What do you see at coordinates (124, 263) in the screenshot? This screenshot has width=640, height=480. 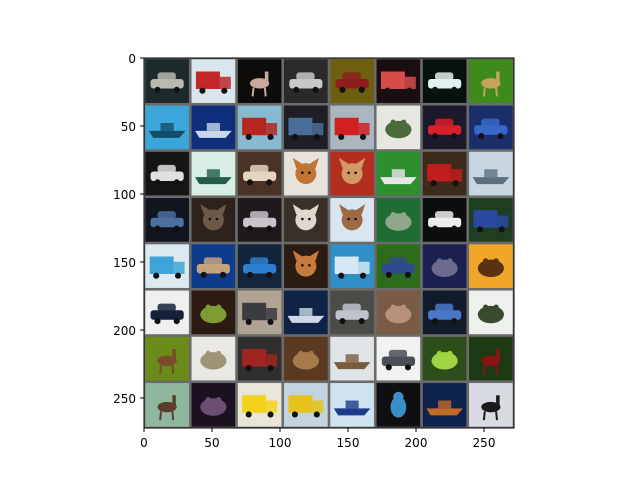 I see `y-tick-label: 150` at bounding box center [124, 263].